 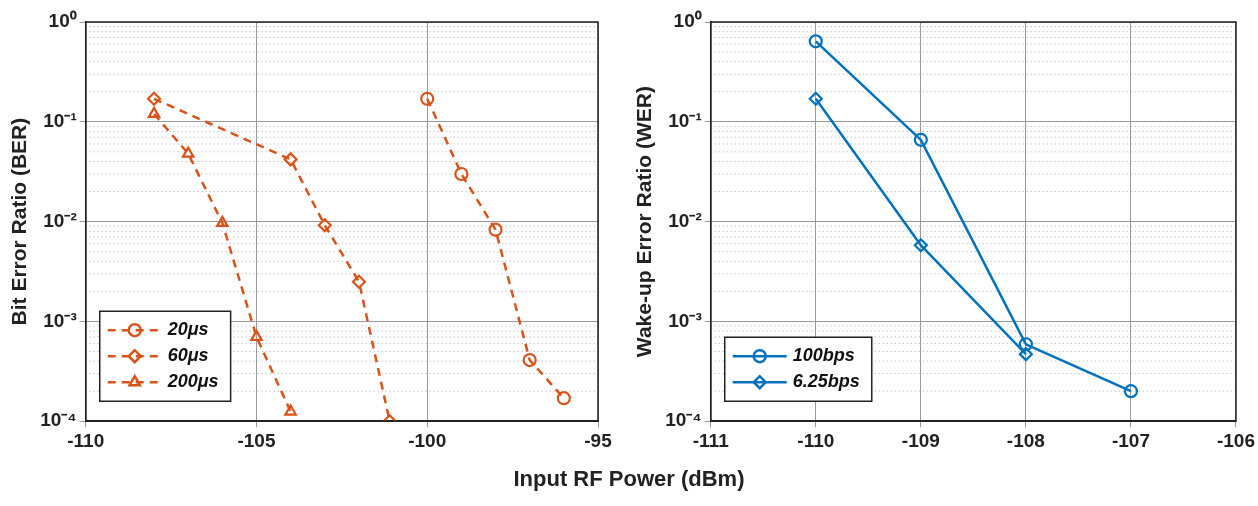 What do you see at coordinates (920, 440) in the screenshot?
I see `x-tick-label: -109` at bounding box center [920, 440].